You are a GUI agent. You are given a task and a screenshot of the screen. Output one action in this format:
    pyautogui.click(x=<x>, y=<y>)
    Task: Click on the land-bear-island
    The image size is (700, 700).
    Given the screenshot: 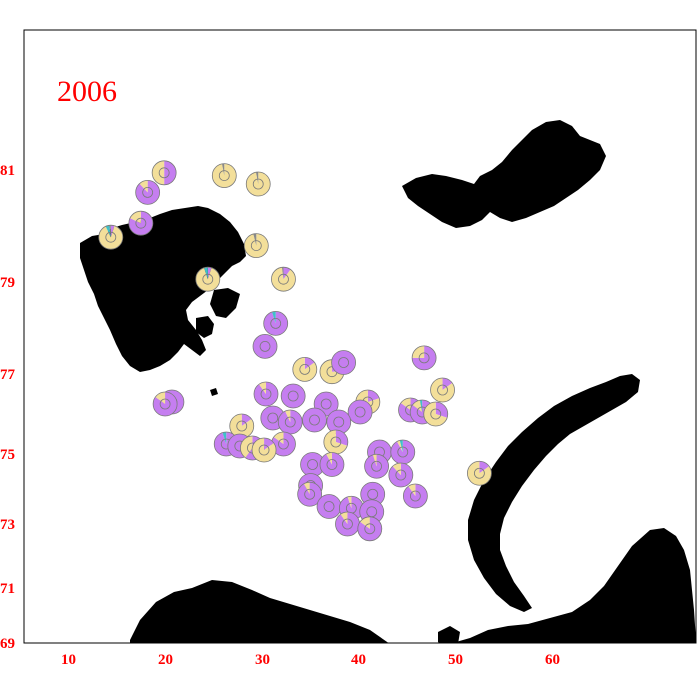 What is the action you would take?
    pyautogui.click(x=214, y=392)
    